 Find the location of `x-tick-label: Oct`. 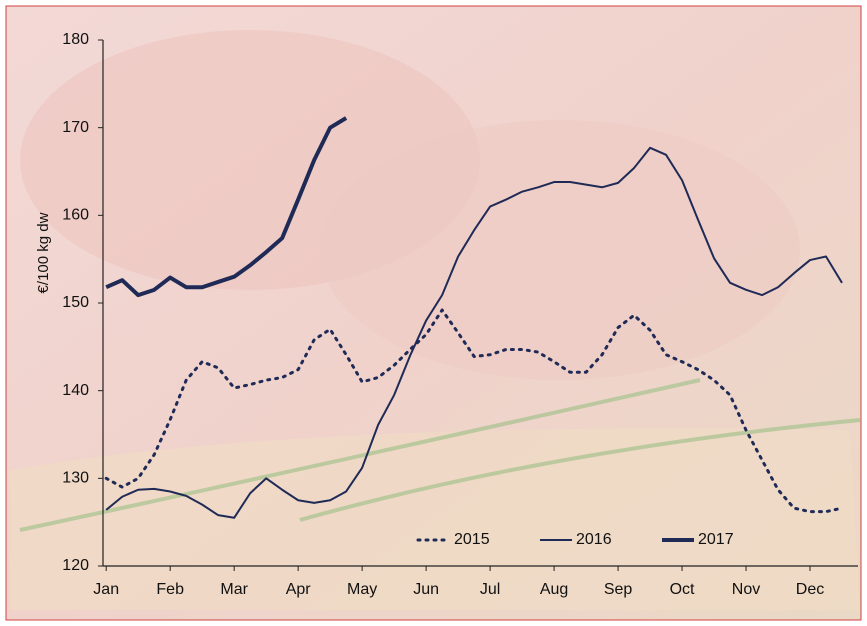

x-tick-label: Oct is located at coordinates (682, 589).